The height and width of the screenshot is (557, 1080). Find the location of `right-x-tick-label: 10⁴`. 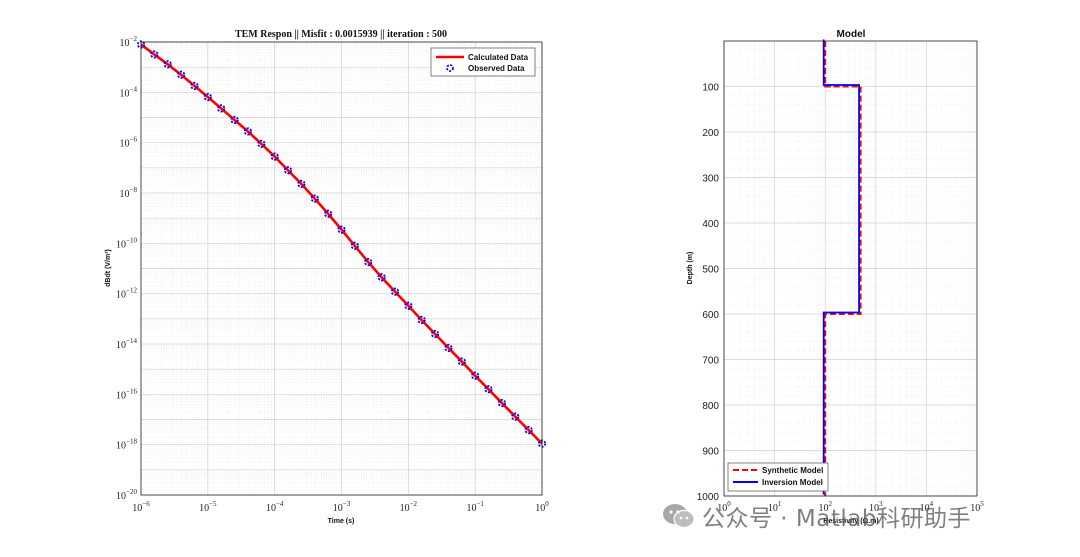

right-x-tick-label: 10⁴ is located at coordinates (927, 507).